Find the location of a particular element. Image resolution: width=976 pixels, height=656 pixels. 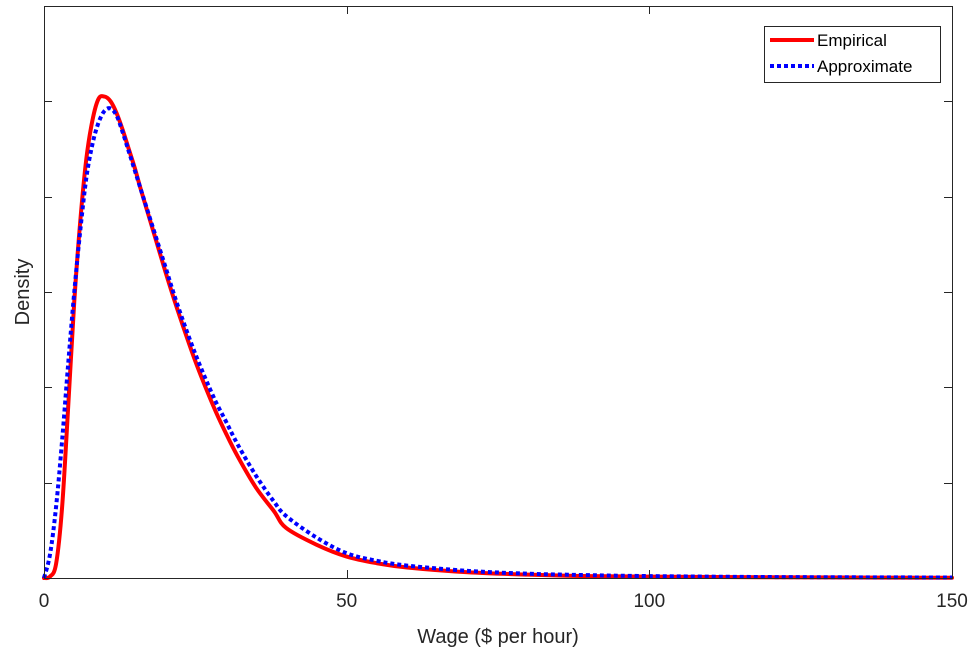

legend-box is located at coordinates (852, 54).